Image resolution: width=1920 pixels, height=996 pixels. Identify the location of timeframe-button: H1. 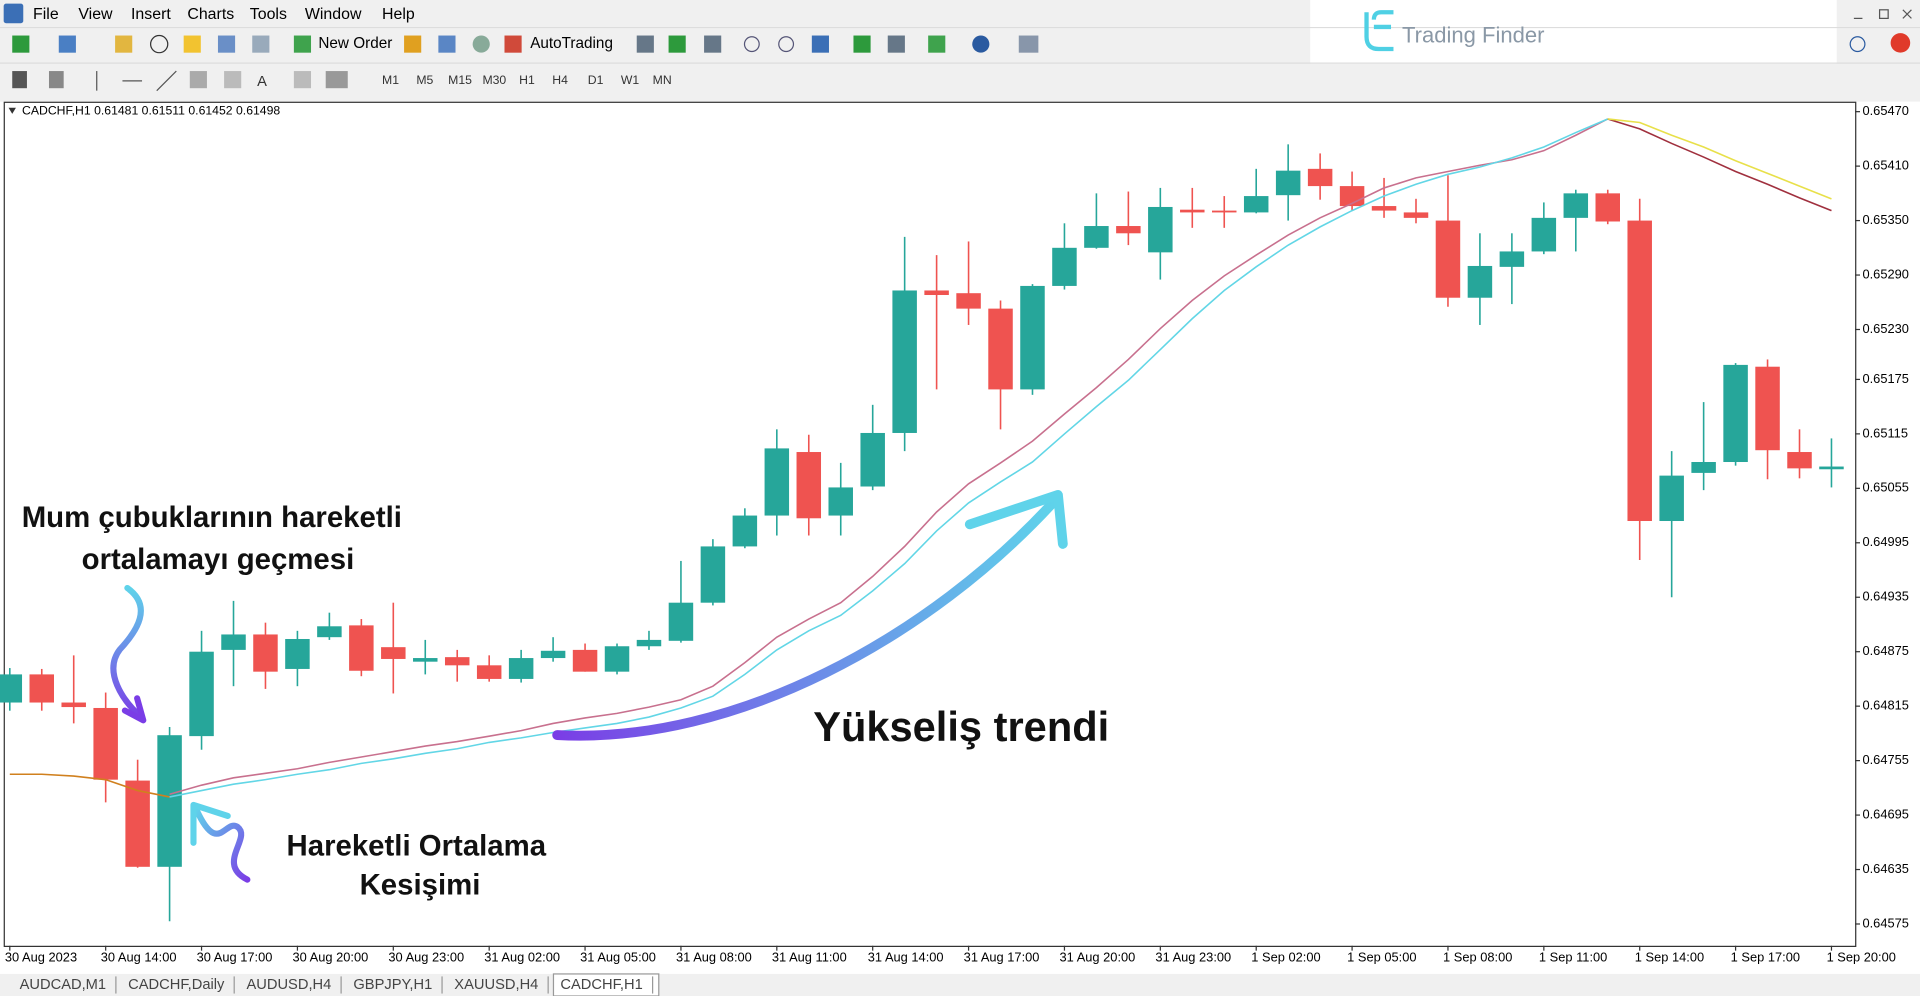
(527, 80).